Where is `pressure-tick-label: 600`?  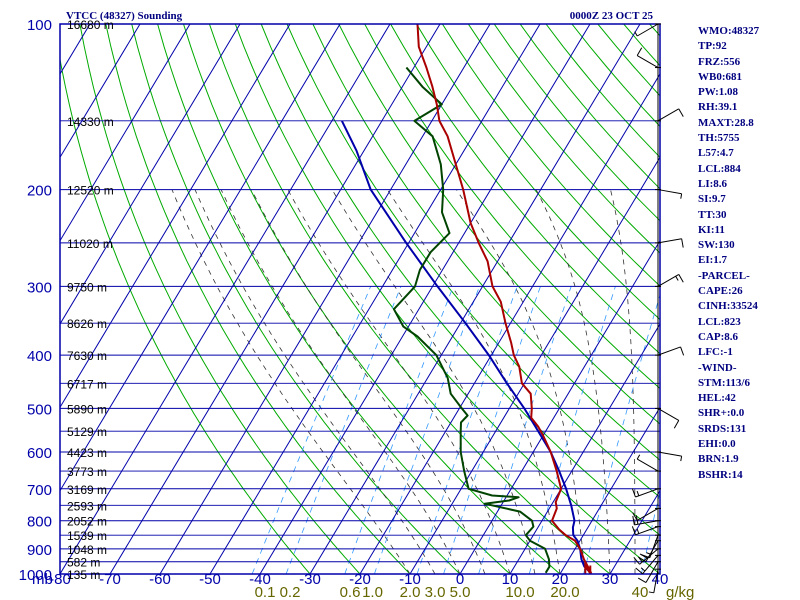 pressure-tick-label: 600 is located at coordinates (39, 453).